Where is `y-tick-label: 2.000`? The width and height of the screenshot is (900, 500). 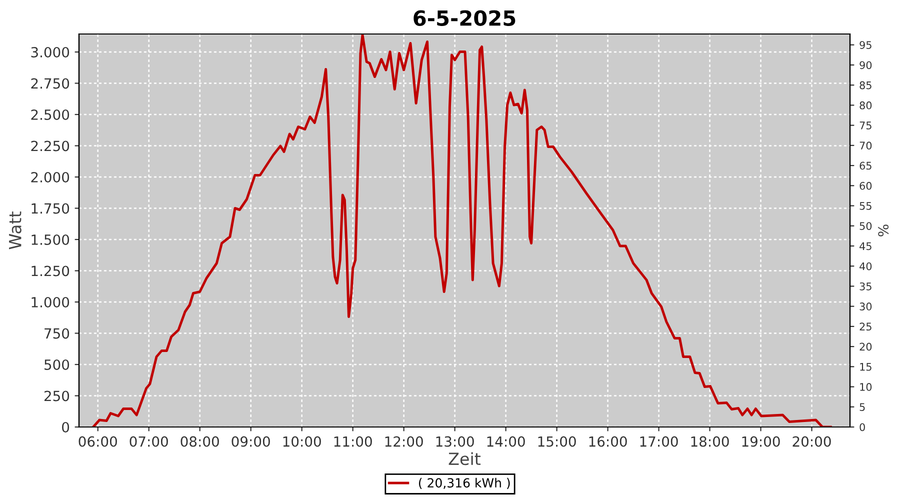 y-tick-label: 2.000 is located at coordinates (50, 177).